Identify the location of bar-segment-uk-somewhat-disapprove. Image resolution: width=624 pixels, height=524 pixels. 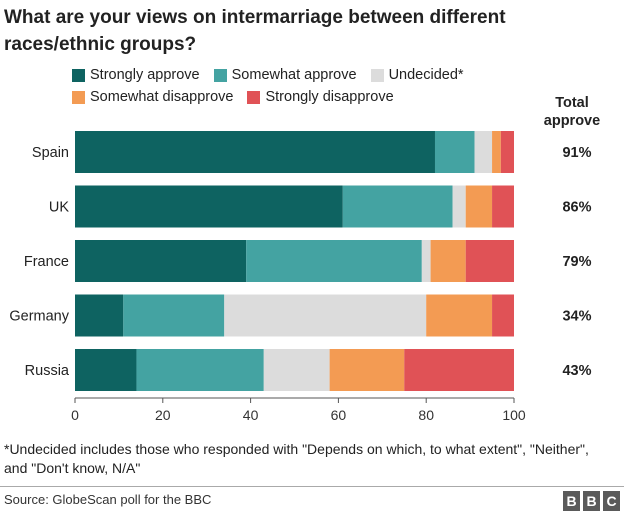
(479, 206).